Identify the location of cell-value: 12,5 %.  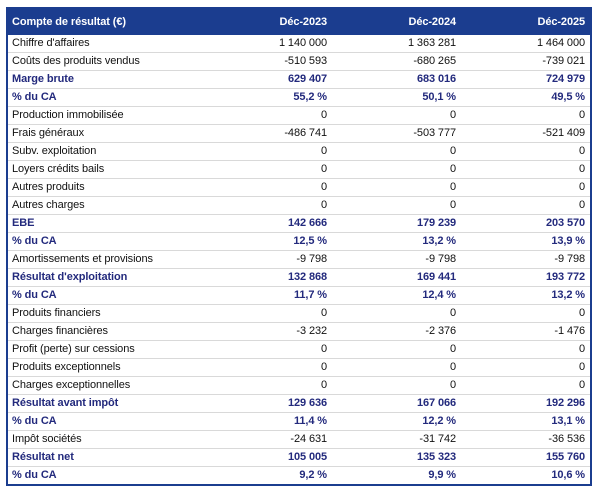
(267, 241).